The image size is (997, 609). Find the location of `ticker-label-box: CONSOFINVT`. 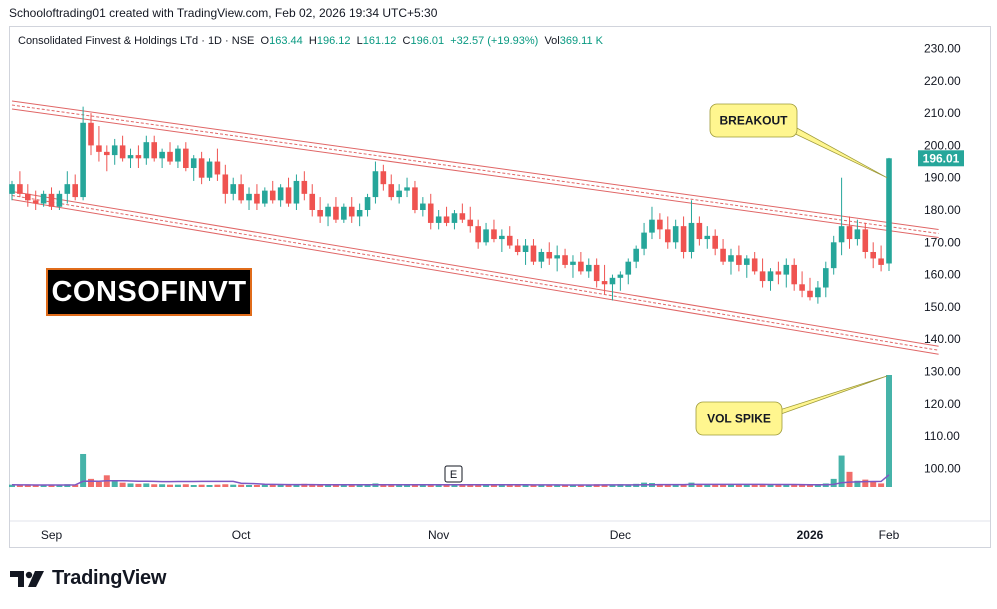

ticker-label-box: CONSOFINVT is located at coordinates (149, 292).